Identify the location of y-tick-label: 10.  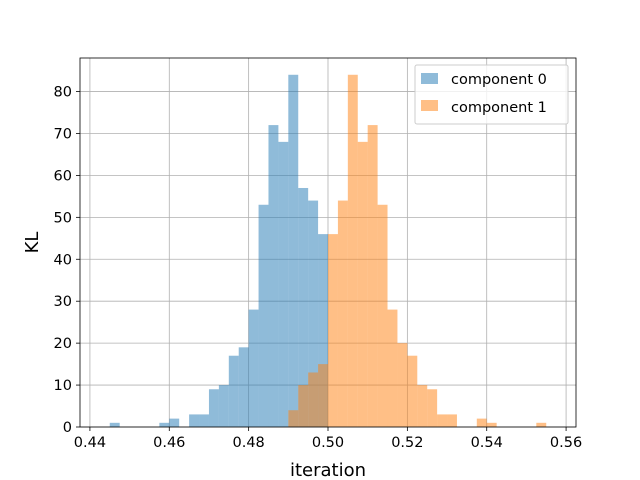
(63, 386).